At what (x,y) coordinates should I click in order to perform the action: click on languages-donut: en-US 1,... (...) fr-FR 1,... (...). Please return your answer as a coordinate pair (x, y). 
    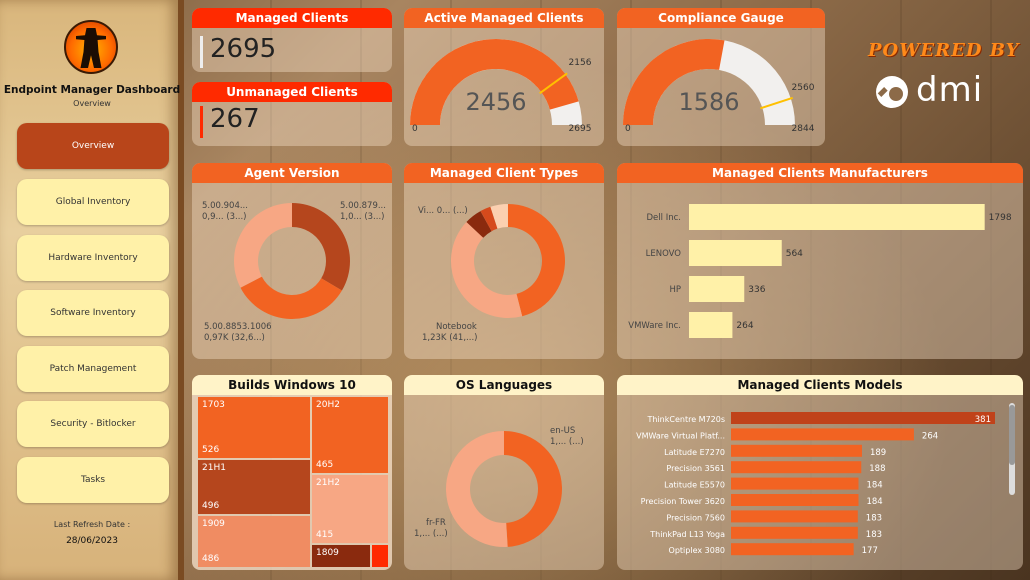
    Looking at the image, I should click on (499, 486).